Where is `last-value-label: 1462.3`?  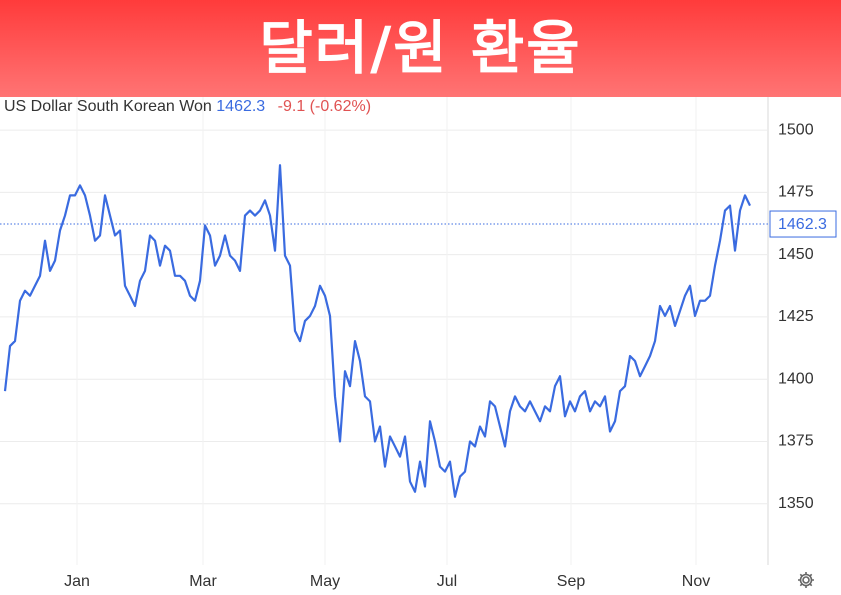
last-value-label: 1462.3 is located at coordinates (802, 224).